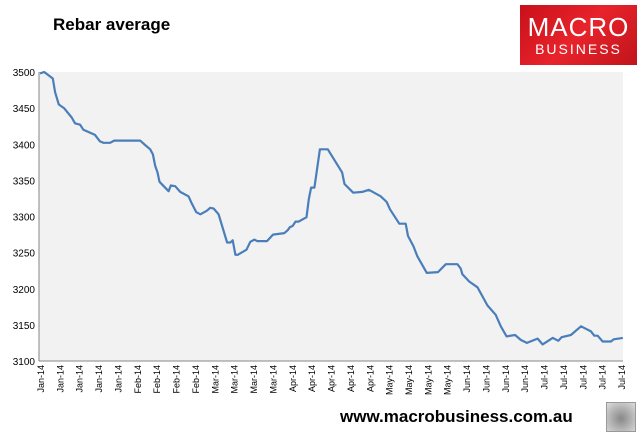  I want to click on logo-line2: BUSINESS, so click(578, 49).